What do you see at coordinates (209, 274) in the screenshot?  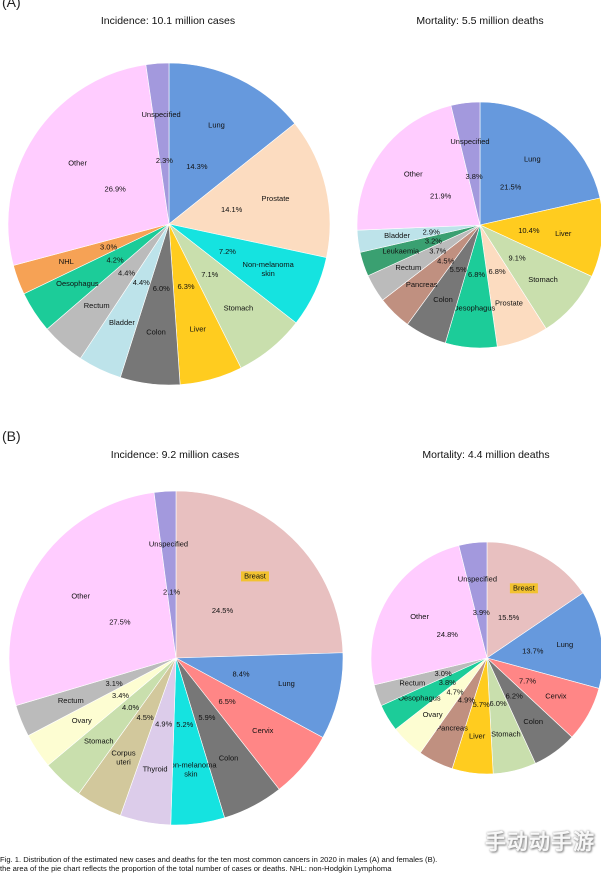 I see `slice-pct-stomach: 7.1%` at bounding box center [209, 274].